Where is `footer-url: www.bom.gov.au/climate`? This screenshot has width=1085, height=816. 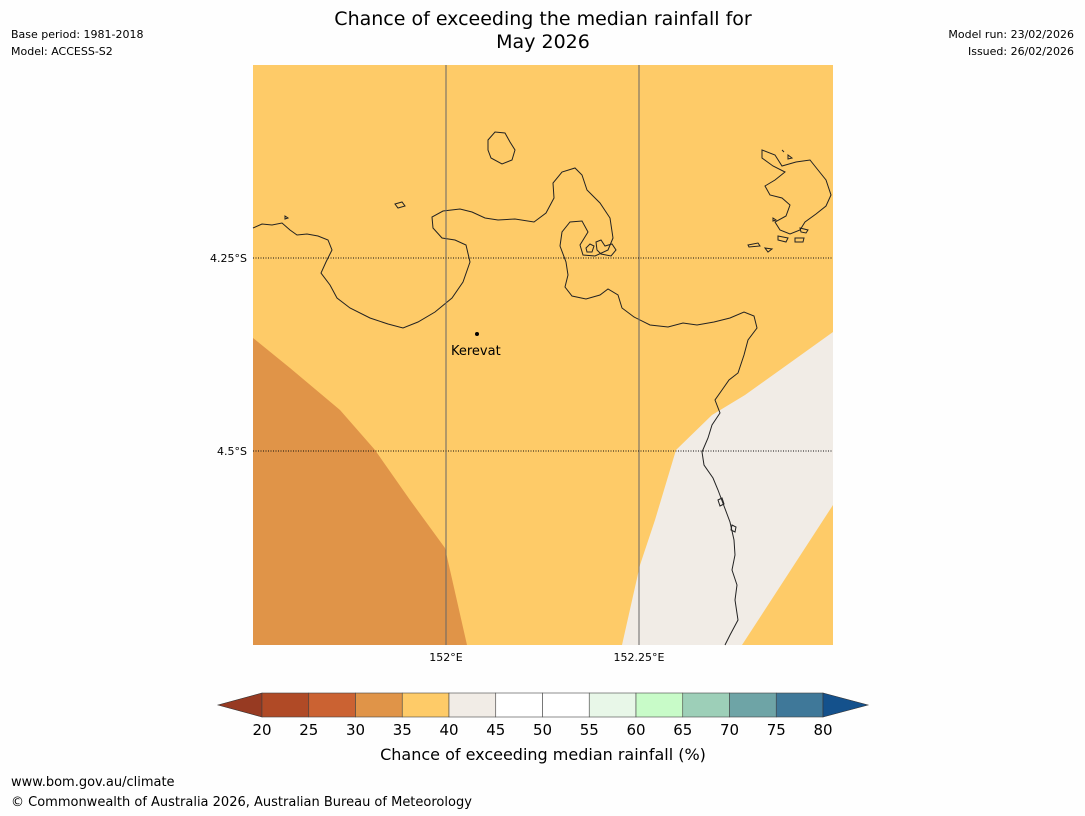
footer-url: www.bom.gov.au/climate is located at coordinates (93, 782).